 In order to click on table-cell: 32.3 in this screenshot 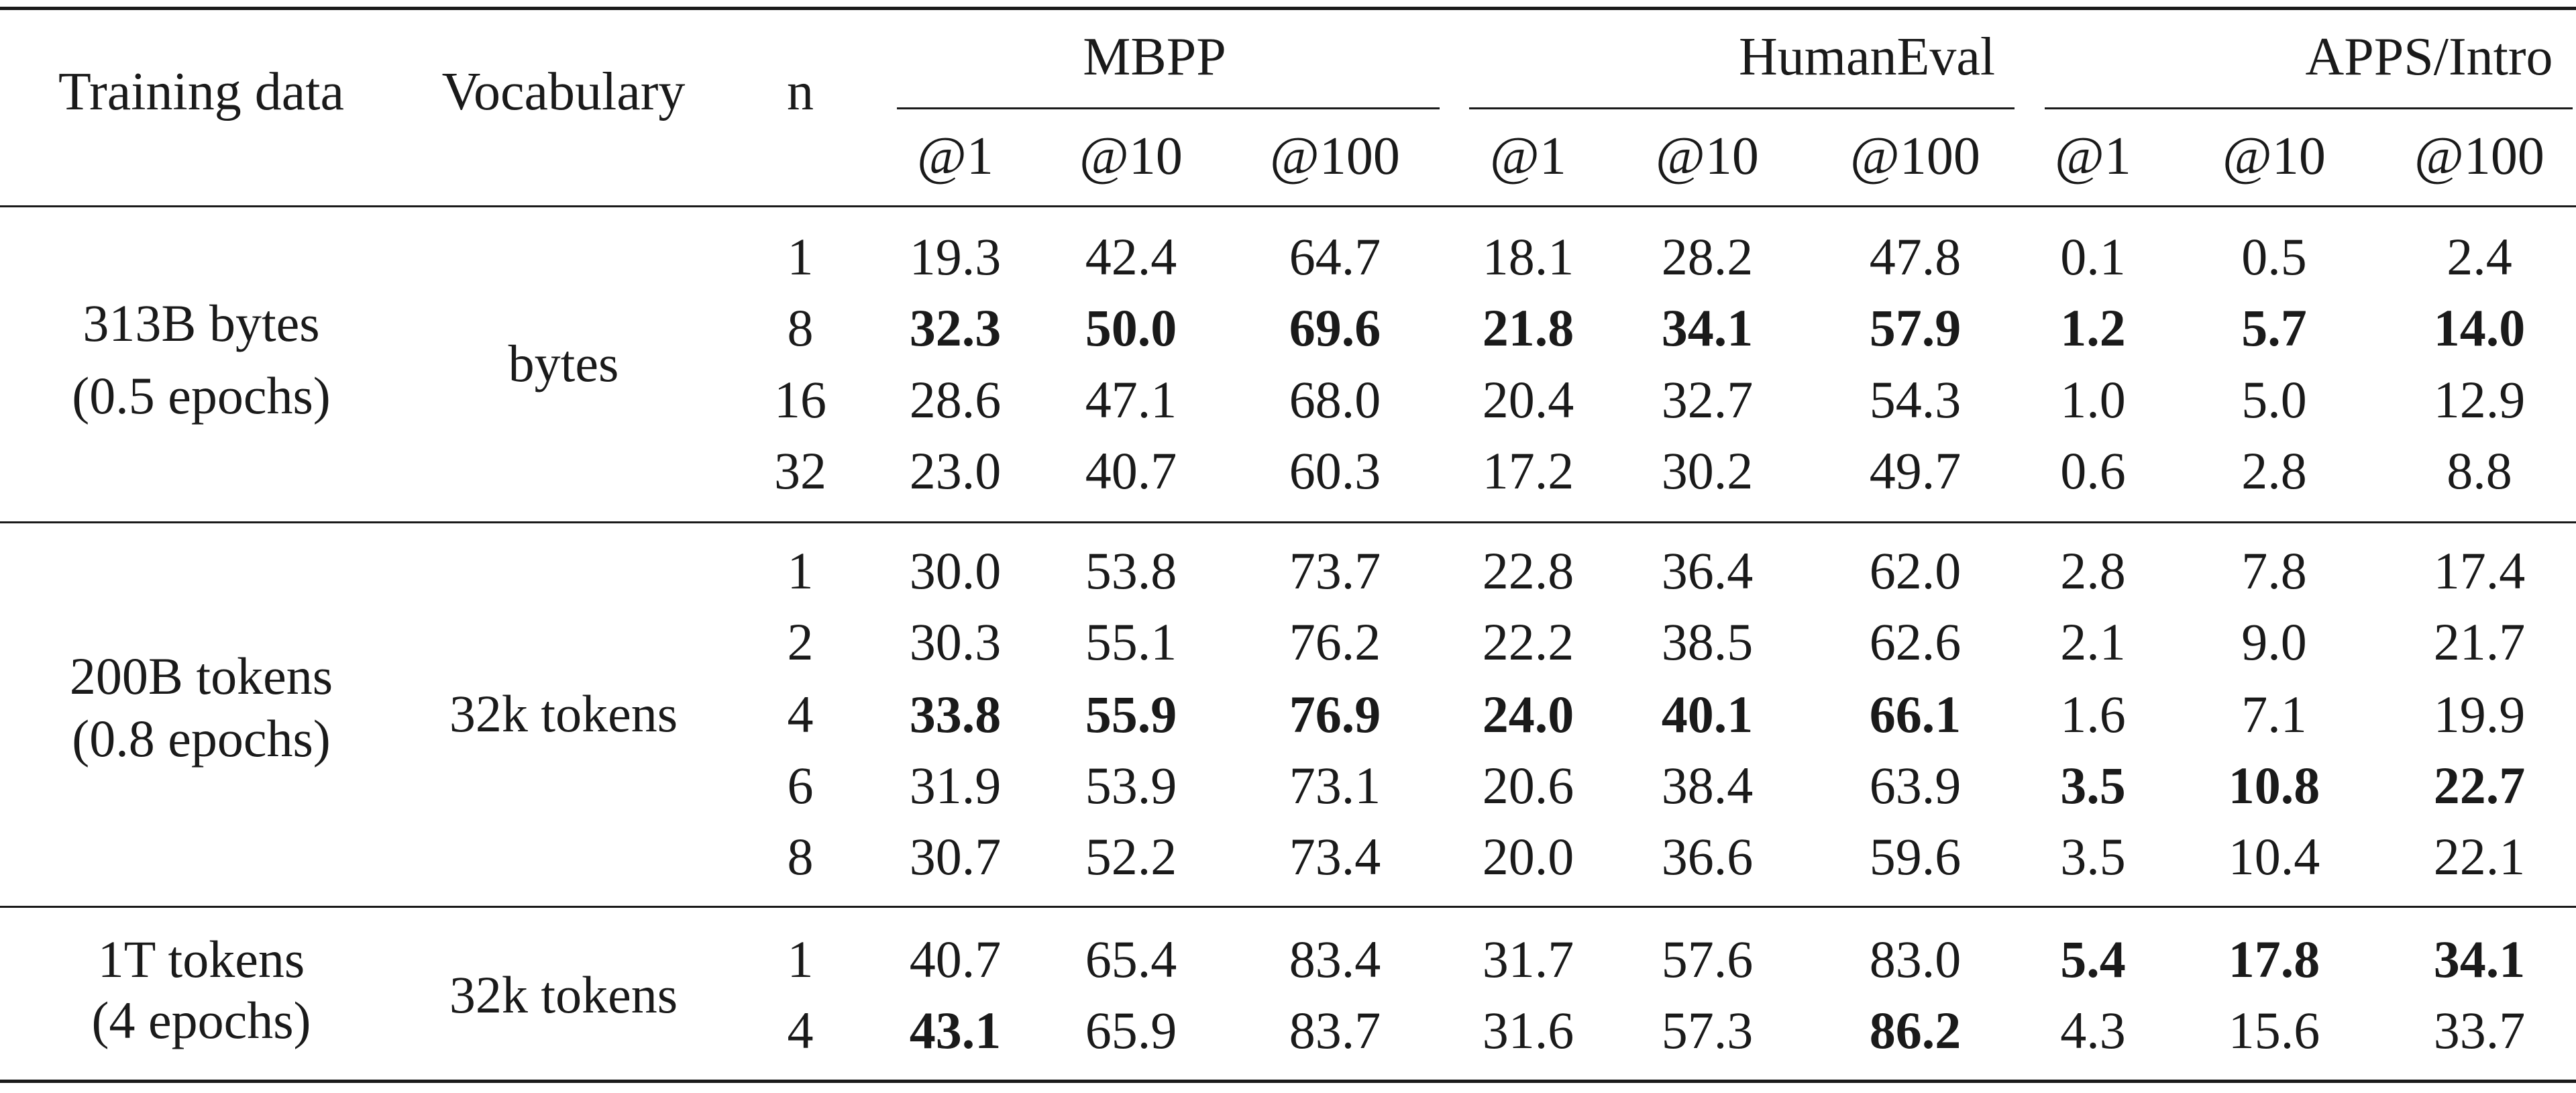, I will do `click(955, 328)`.